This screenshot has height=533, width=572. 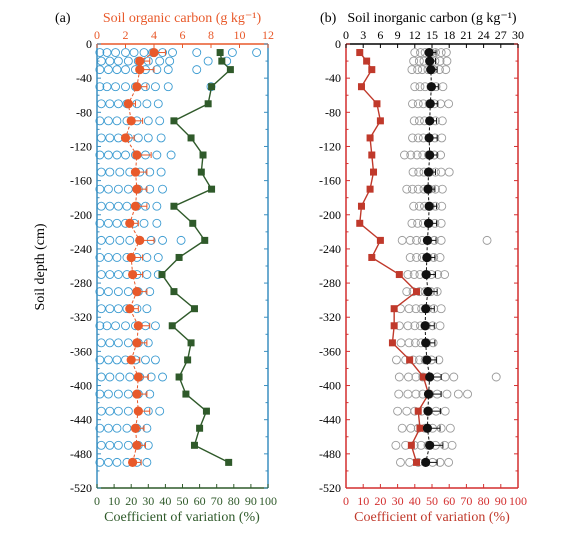 What do you see at coordinates (126, 35) in the screenshot?
I see `panel-a-top-tick-label: 2` at bounding box center [126, 35].